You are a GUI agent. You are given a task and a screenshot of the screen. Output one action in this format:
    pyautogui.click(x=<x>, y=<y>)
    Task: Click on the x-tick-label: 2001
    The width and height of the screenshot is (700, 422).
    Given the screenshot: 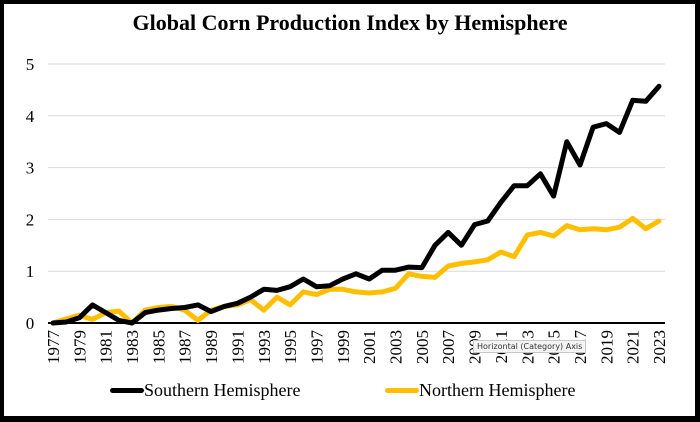 What is the action you would take?
    pyautogui.click(x=369, y=347)
    